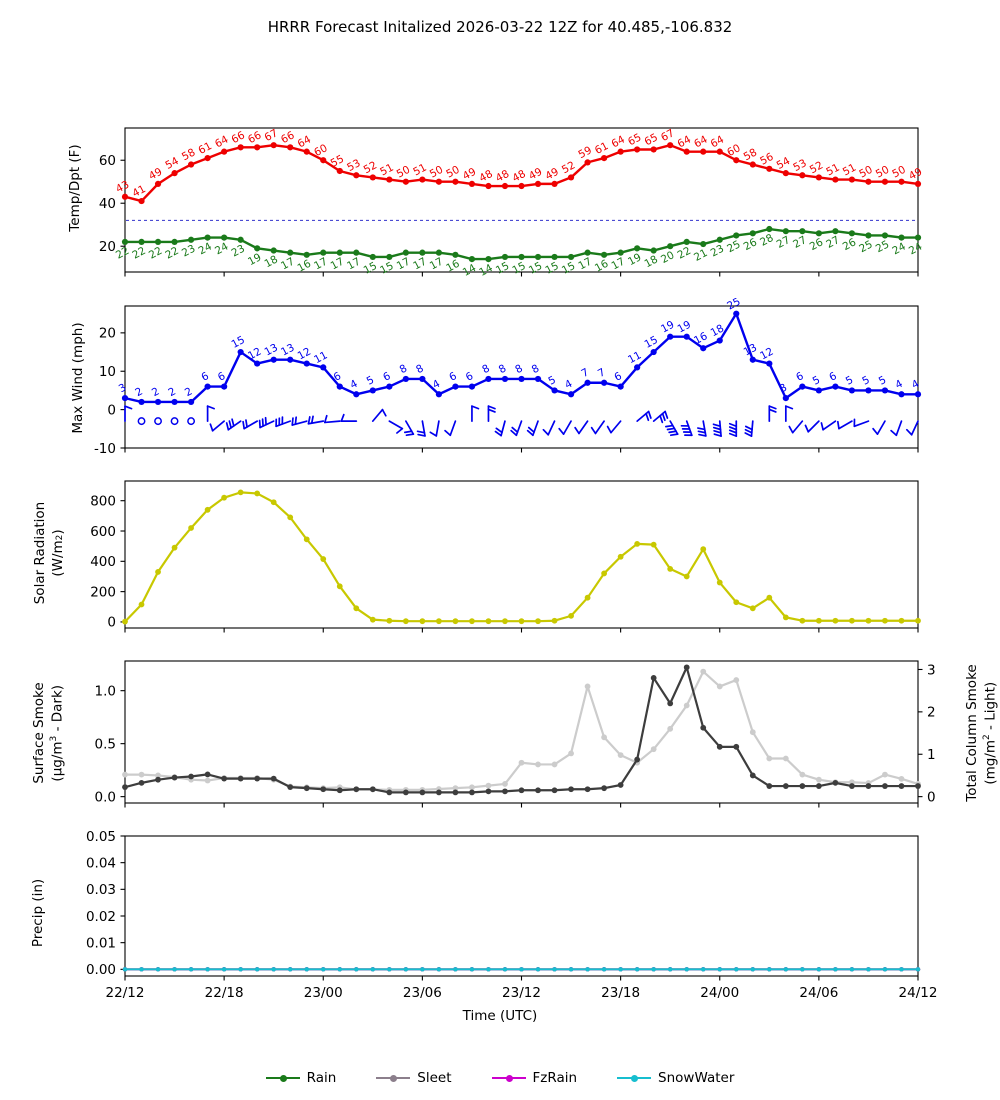  What do you see at coordinates (521, 969) in the screenshot?
I see `series-snowwater` at bounding box center [521, 969].